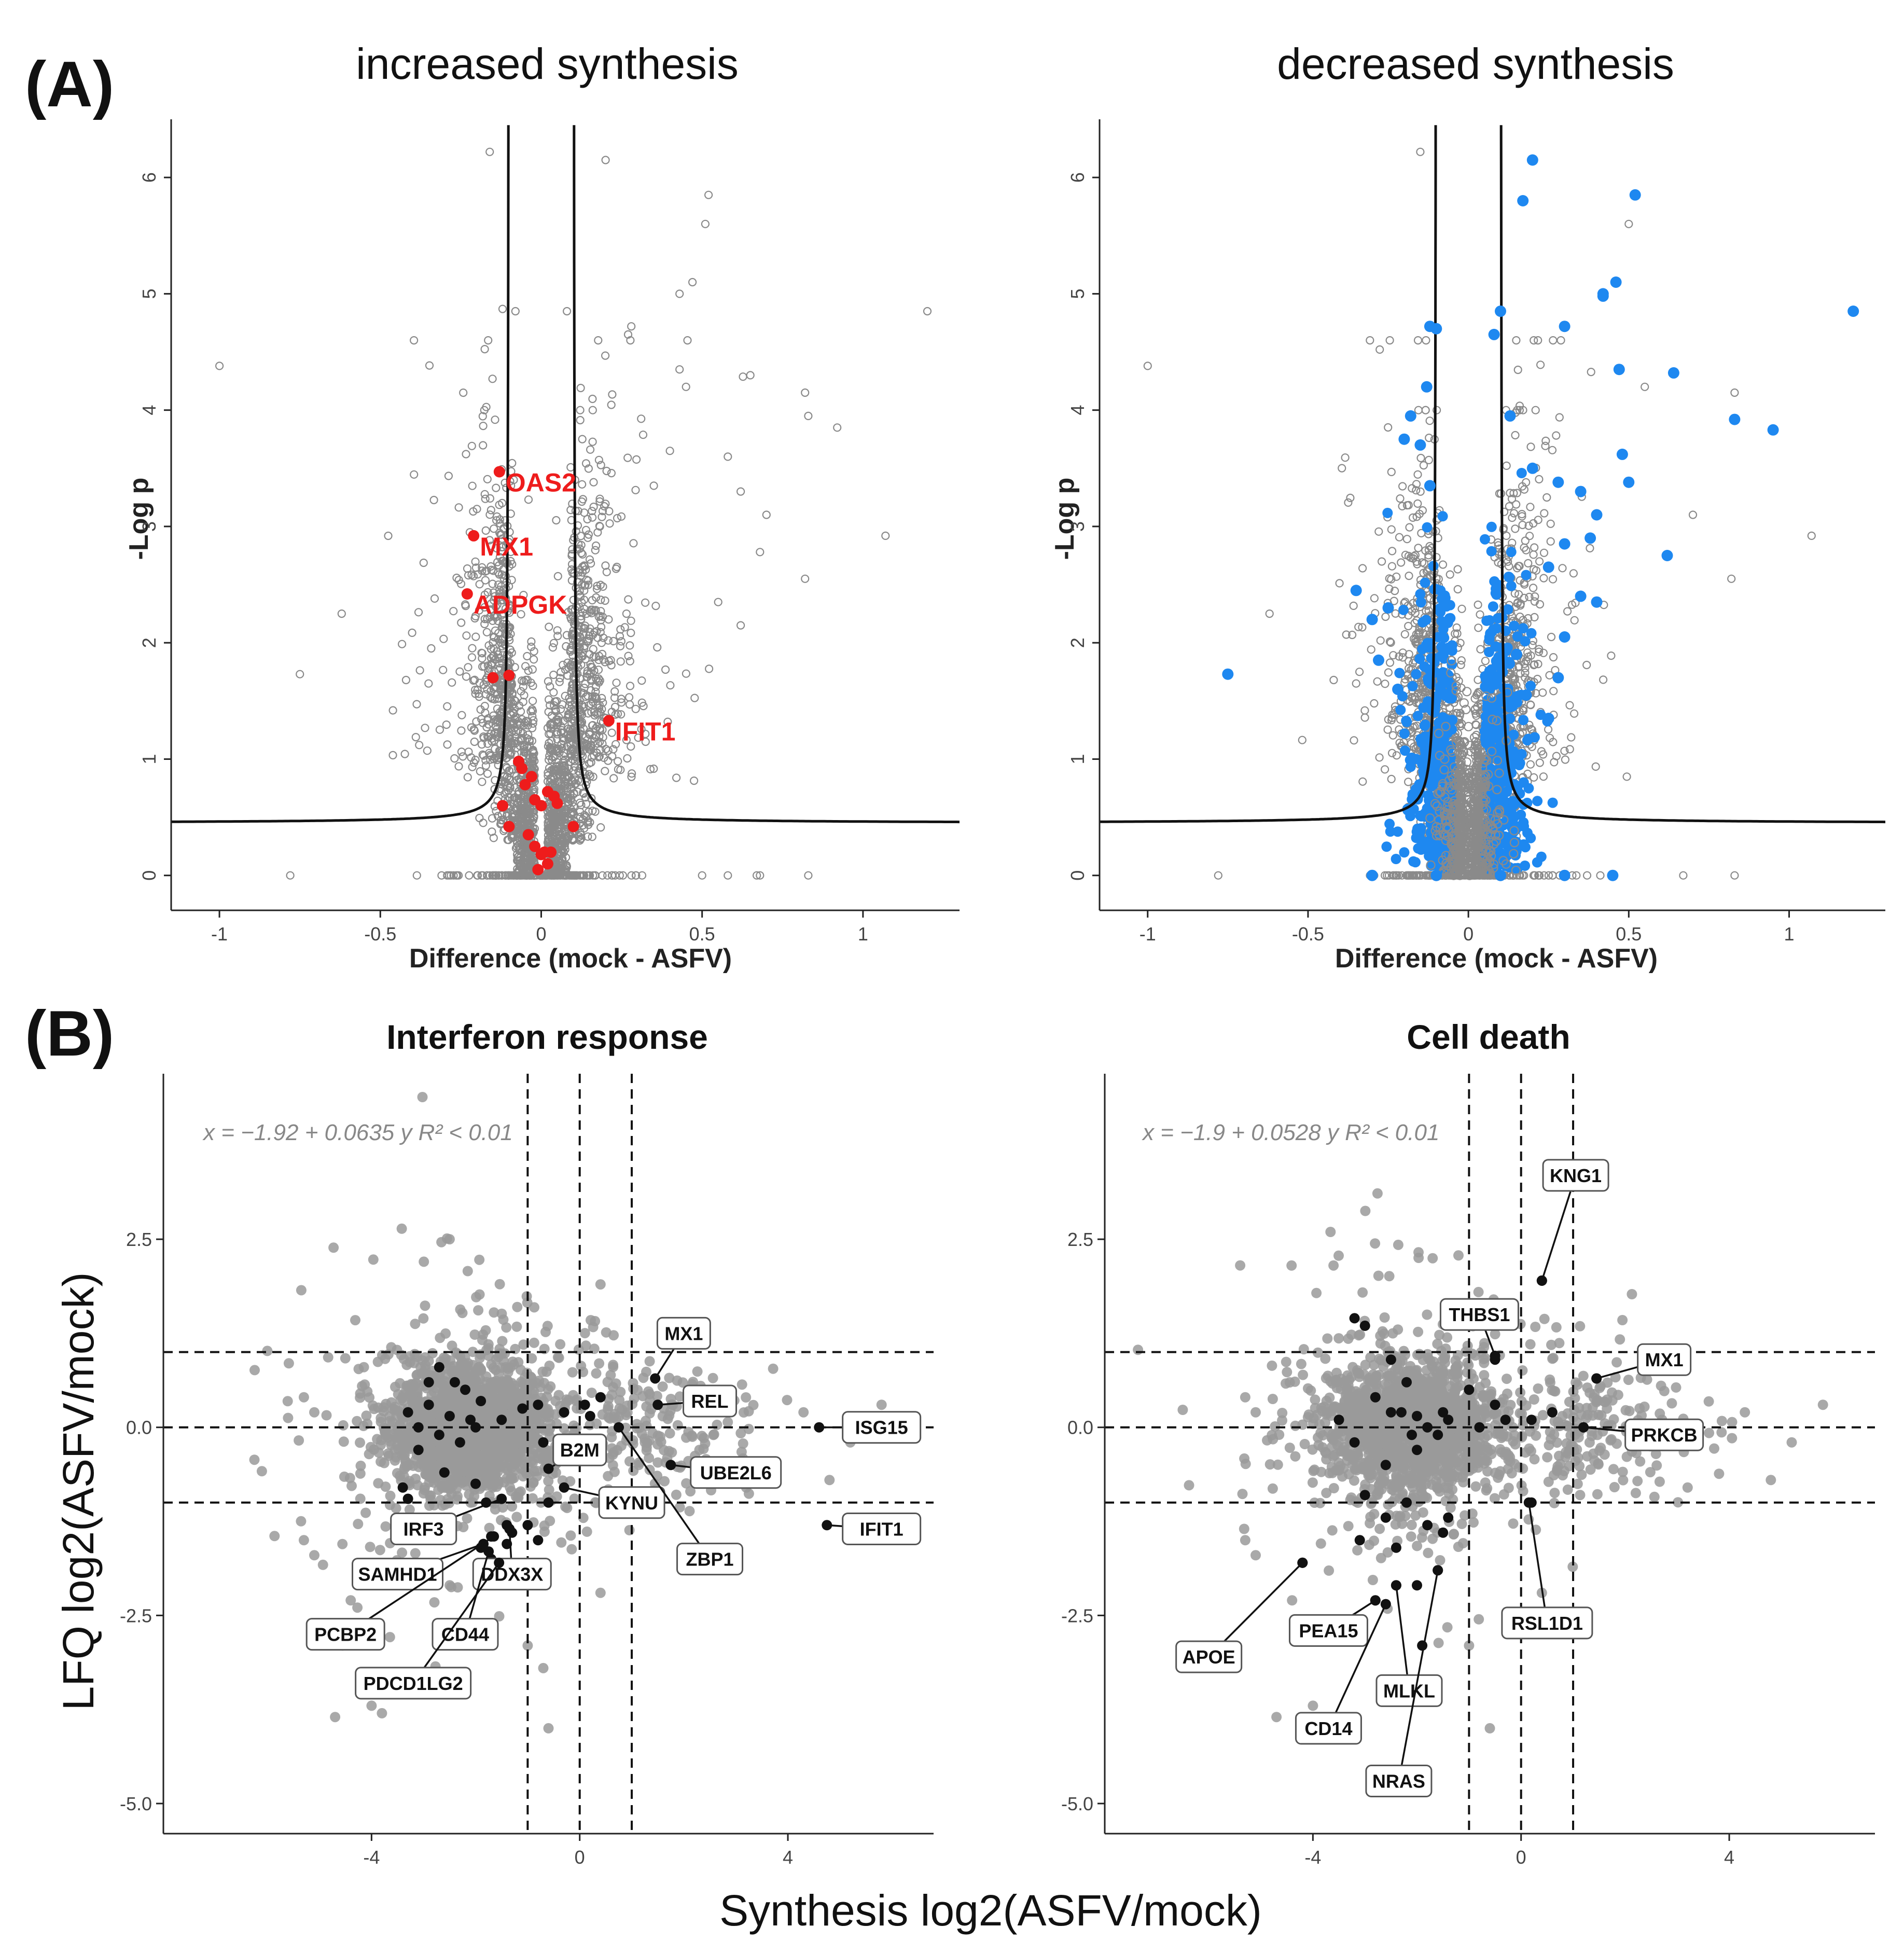 The image size is (1904, 1941). I want to click on title-interferon-response: Interferon response, so click(547, 1037).